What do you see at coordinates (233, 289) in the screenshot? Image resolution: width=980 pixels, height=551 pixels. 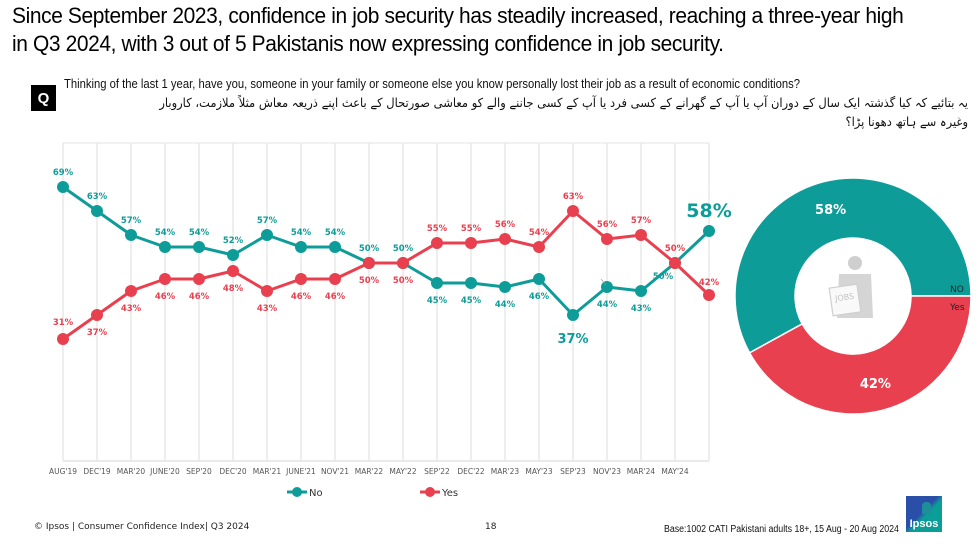 I see `data-label-yes: 48%` at bounding box center [233, 289].